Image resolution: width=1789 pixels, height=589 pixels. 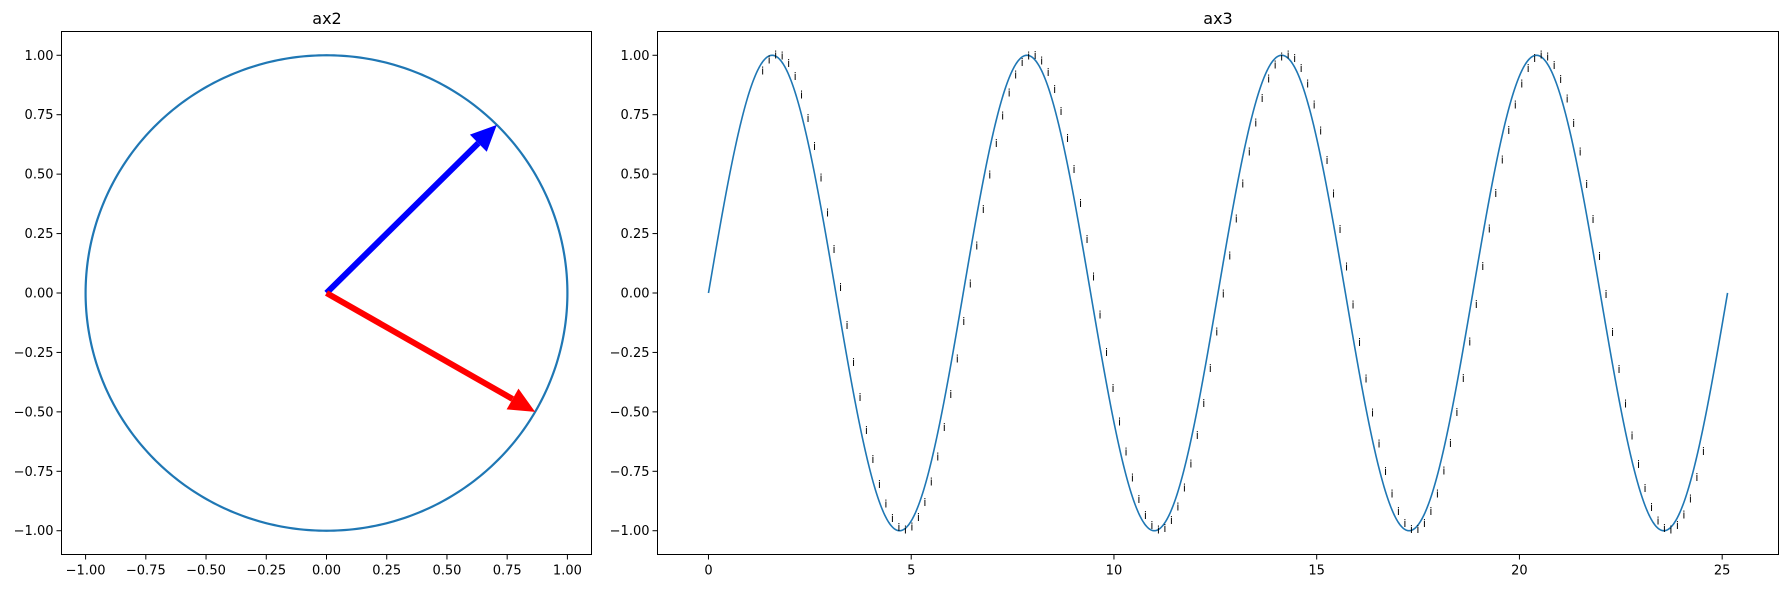 I want to click on ax2-title: ax2, so click(x=326, y=18).